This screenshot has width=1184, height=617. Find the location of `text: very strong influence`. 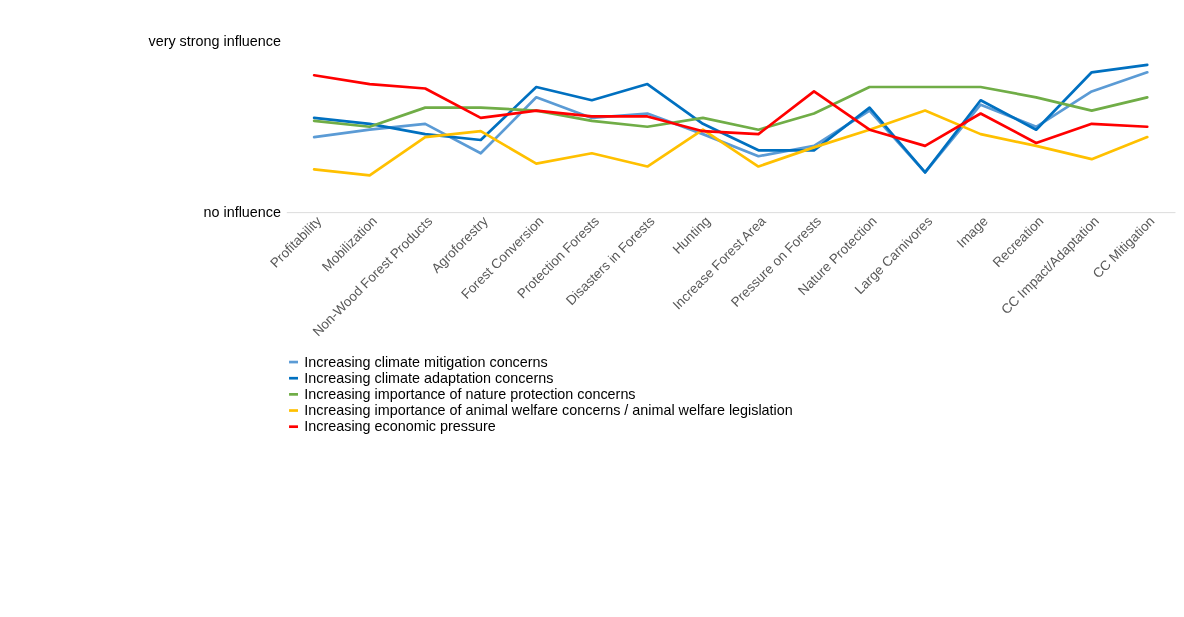

text: very strong influence is located at coordinates (214, 41).